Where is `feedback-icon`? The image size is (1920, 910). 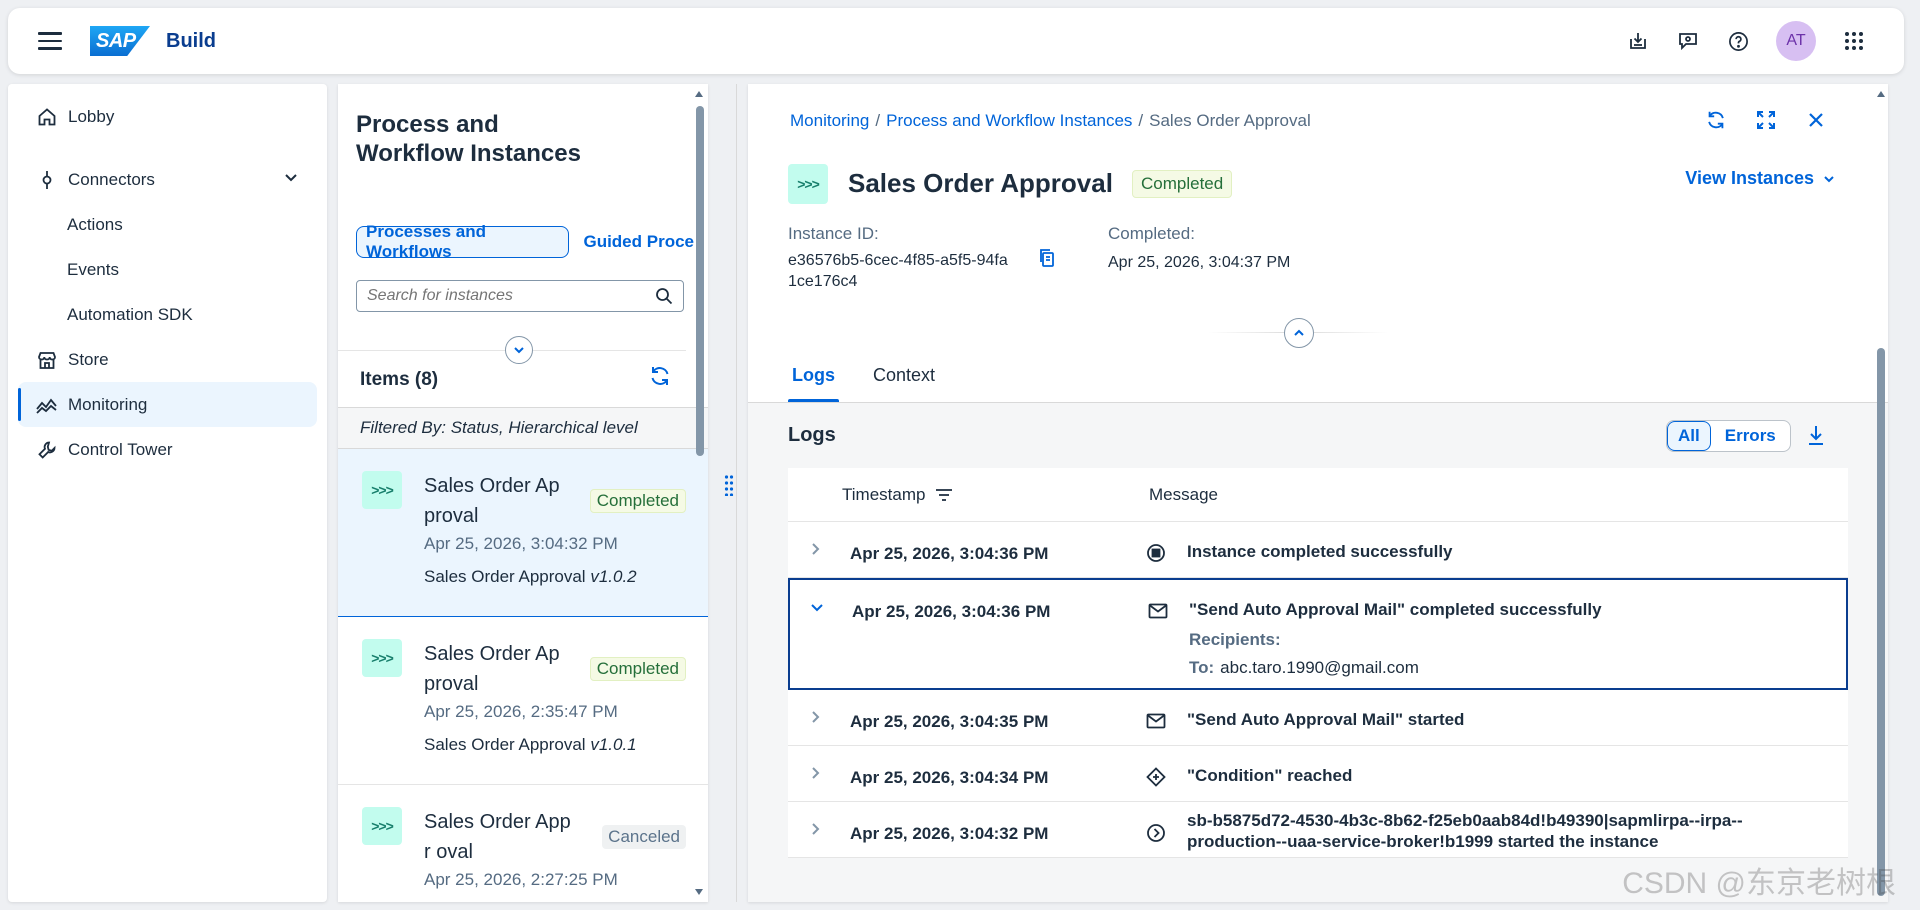 feedback-icon is located at coordinates (1688, 41).